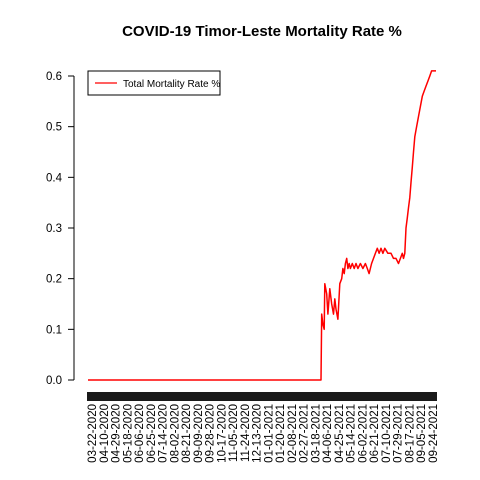 The height and width of the screenshot is (480, 480). What do you see at coordinates (340, 433) in the screenshot?
I see `x-tick-label: 04-25-2021` at bounding box center [340, 433].